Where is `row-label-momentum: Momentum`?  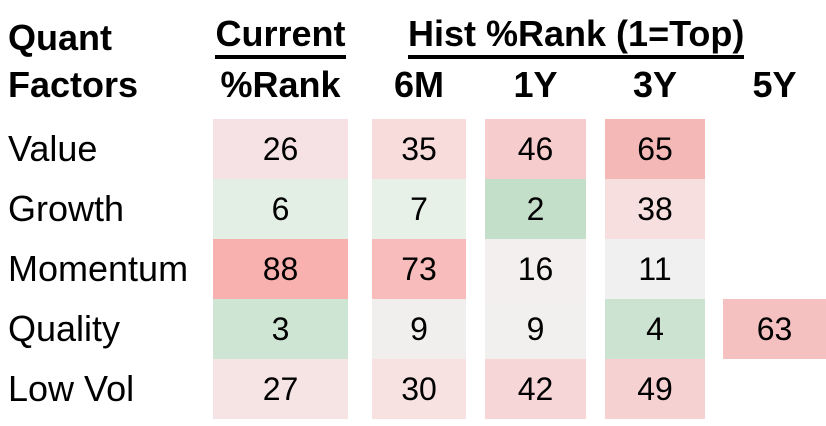 row-label-momentum: Momentum is located at coordinates (98, 268).